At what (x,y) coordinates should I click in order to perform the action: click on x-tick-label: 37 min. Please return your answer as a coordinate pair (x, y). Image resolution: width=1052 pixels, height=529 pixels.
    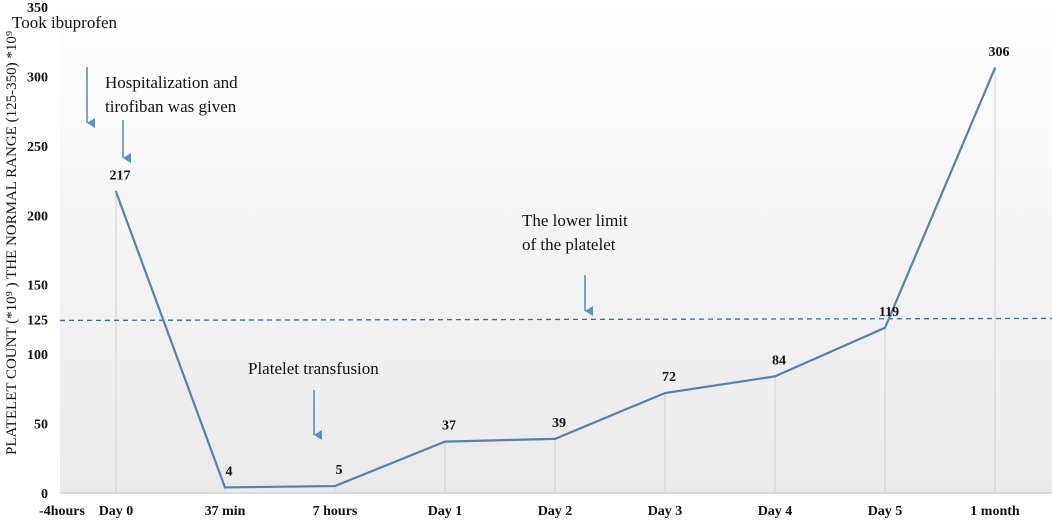
    Looking at the image, I should click on (225, 511).